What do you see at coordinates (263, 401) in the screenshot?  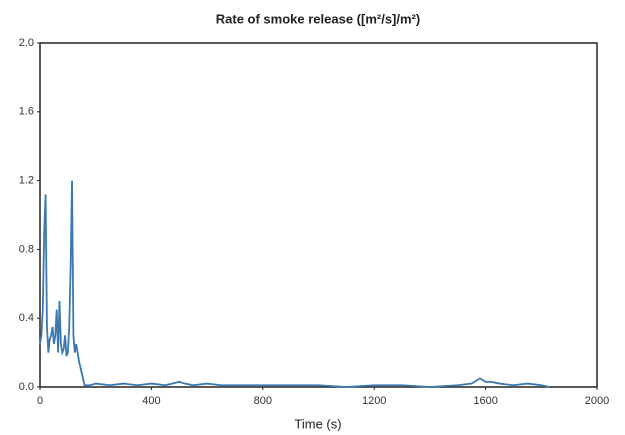 I see `x-tick-label: 800` at bounding box center [263, 401].